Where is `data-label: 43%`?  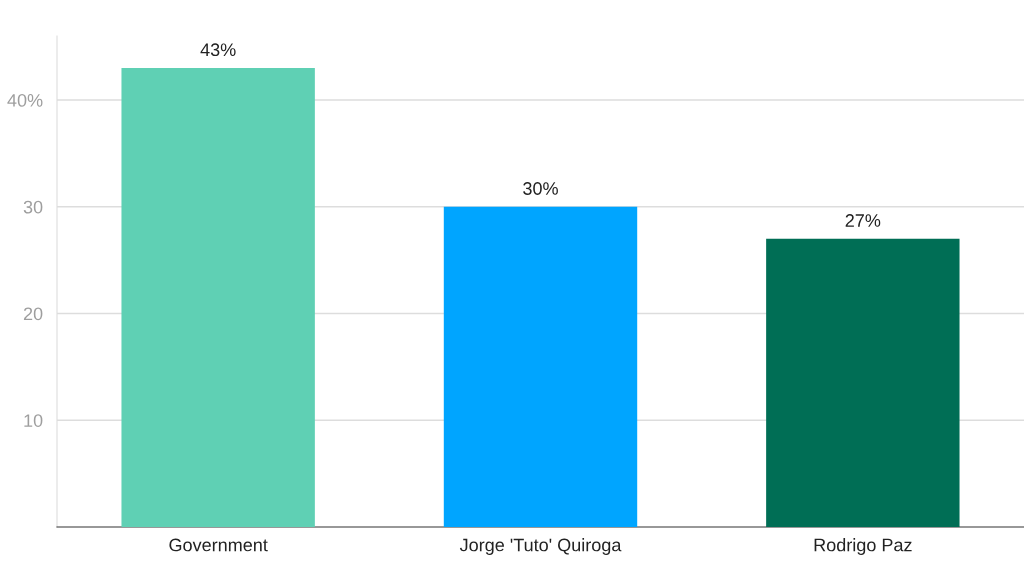
data-label: 43% is located at coordinates (218, 50).